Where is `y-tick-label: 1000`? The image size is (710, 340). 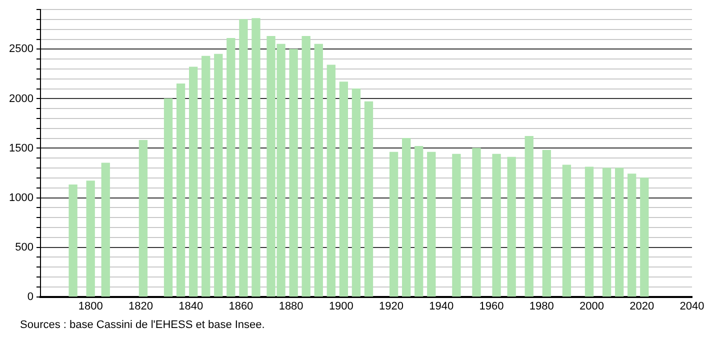 y-tick-label: 1000 is located at coordinates (21, 198).